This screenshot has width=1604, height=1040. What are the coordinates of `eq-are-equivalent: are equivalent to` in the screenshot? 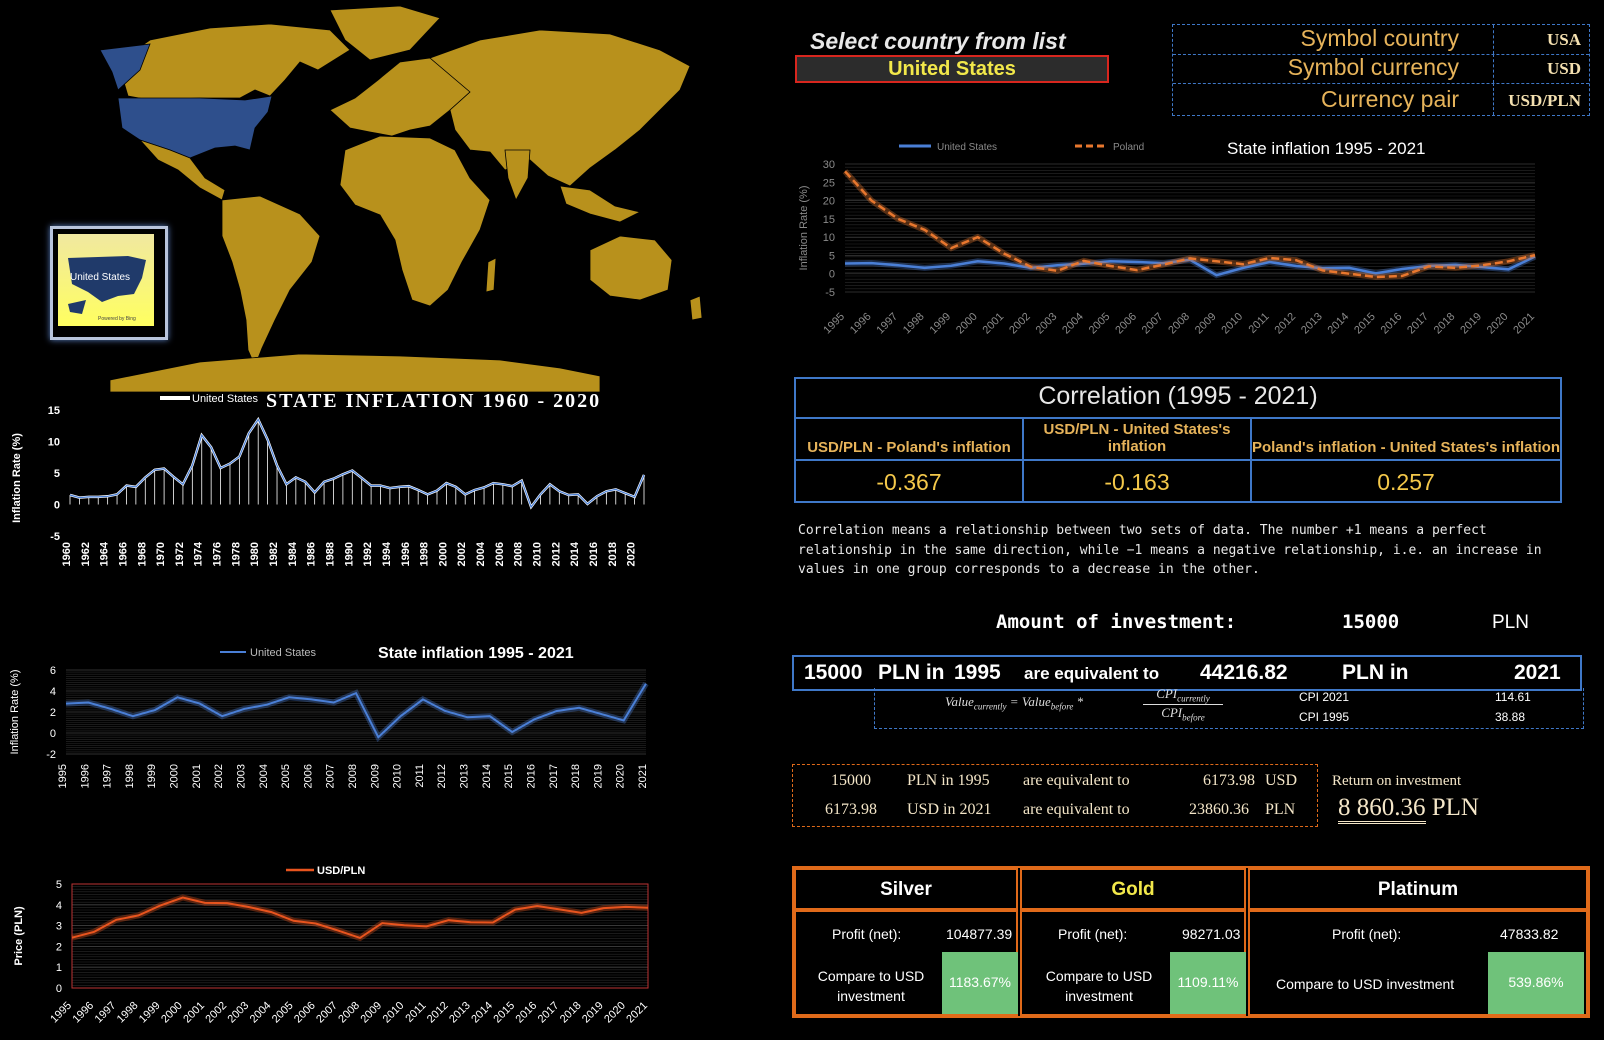 It's located at (1092, 673).